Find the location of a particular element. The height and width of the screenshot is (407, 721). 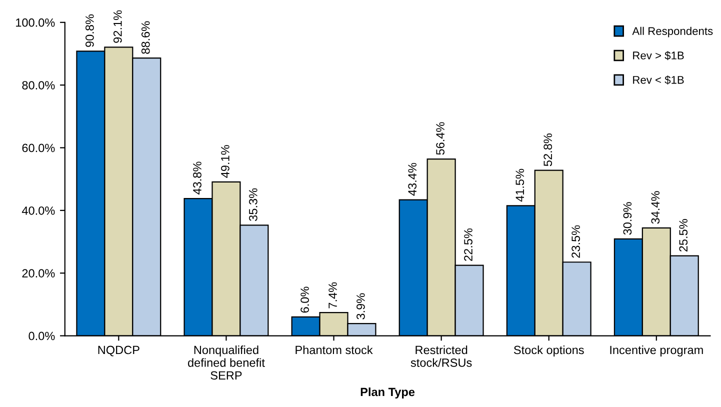

x-tick-label: Incentive program is located at coordinates (656, 350).